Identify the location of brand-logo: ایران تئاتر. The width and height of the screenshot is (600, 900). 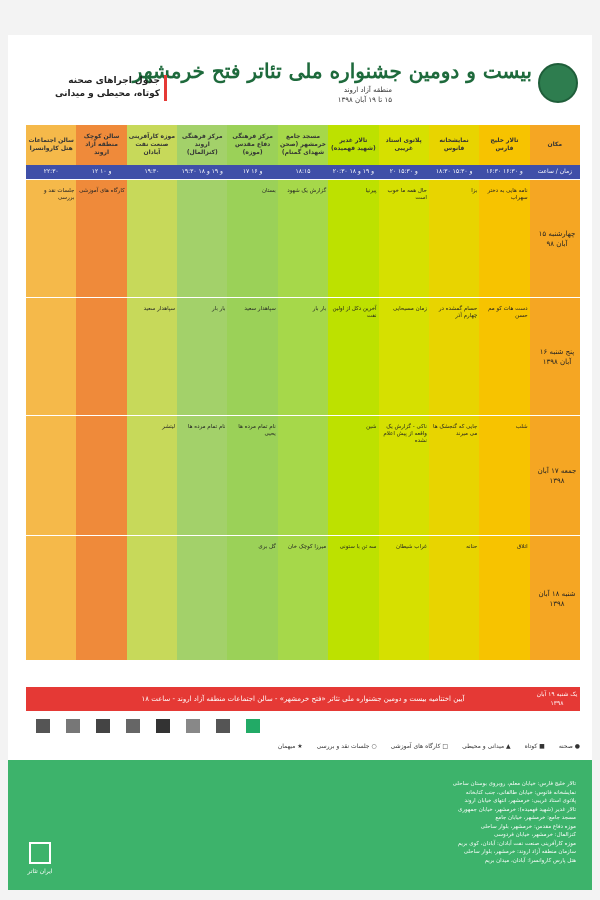
(40, 860).